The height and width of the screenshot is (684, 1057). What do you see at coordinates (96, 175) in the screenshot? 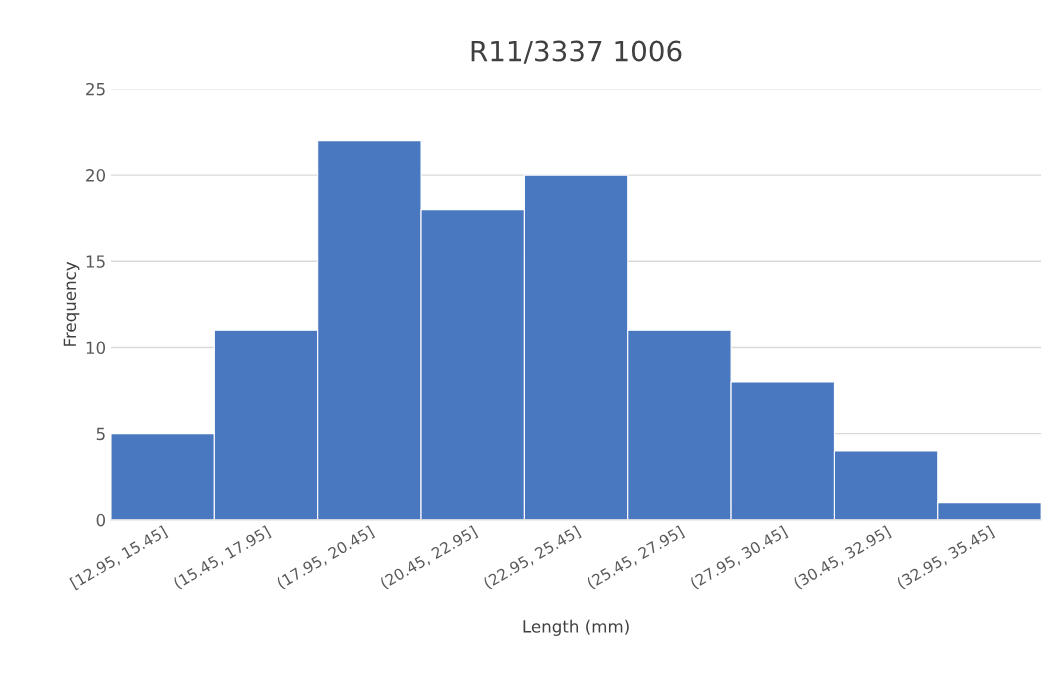
I see `y-tick-label: 20` at bounding box center [96, 175].